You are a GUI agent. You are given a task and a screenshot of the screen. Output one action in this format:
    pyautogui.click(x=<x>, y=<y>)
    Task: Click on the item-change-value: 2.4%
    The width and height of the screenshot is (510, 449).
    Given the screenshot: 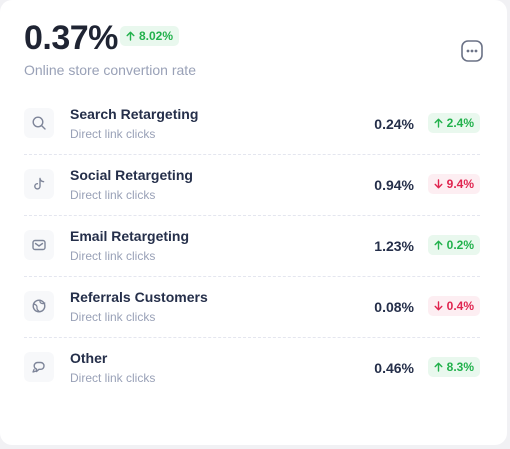 What is the action you would take?
    pyautogui.click(x=460, y=123)
    